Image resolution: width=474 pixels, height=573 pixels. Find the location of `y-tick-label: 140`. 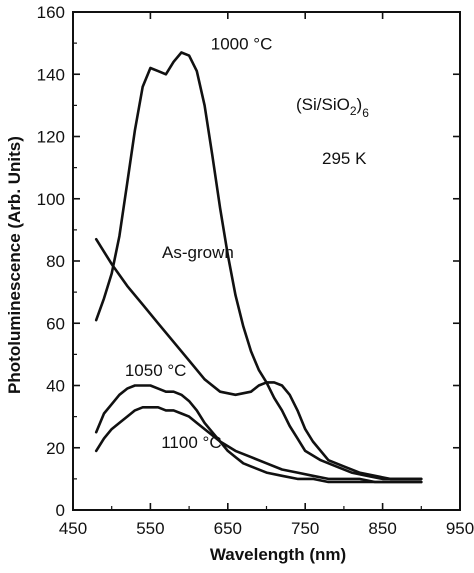

y-tick-label: 140 is located at coordinates (51, 74).